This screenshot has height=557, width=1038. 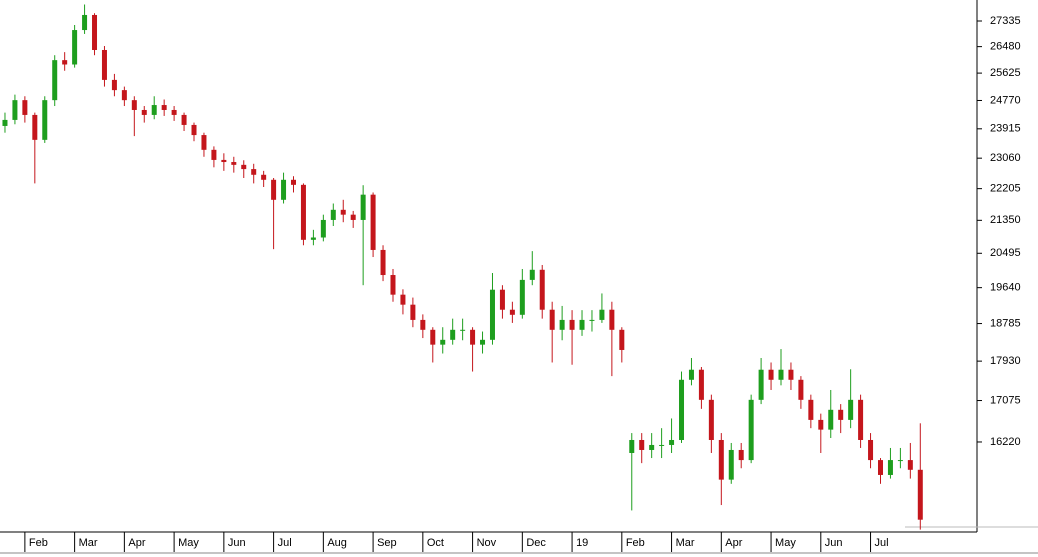 I want to click on y-tick-label: 27335, so click(x=1005, y=21).